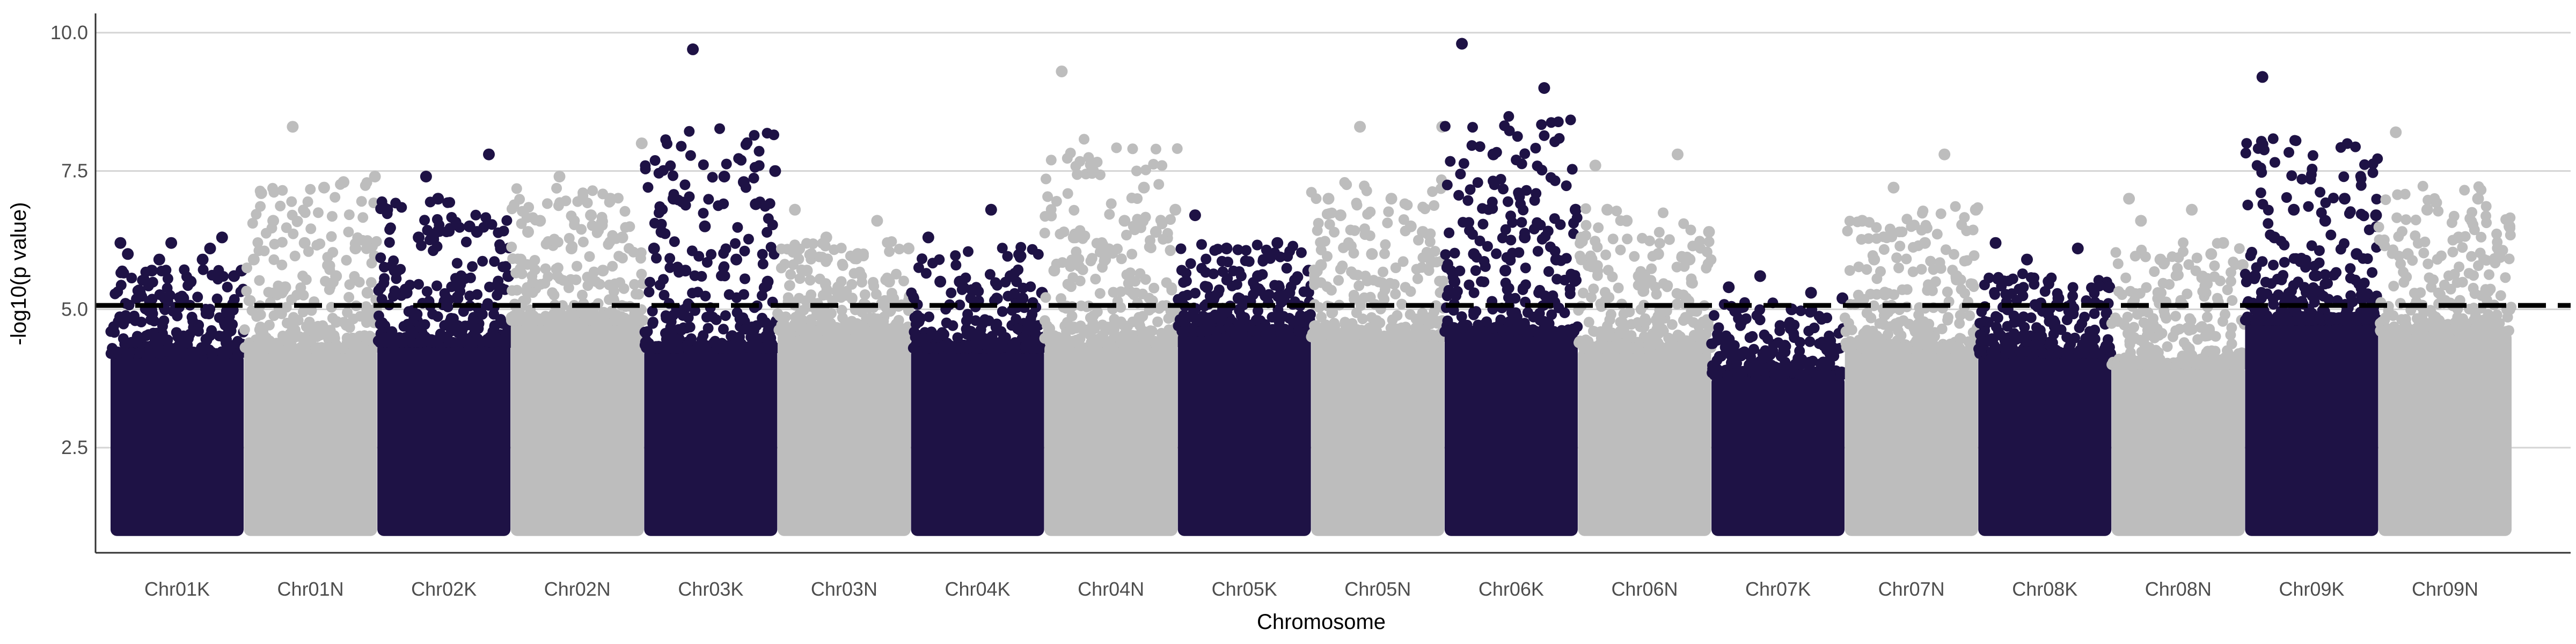 Image resolution: width=2576 pixels, height=644 pixels. Describe the element at coordinates (74, 309) in the screenshot. I see `y-tick-label: 5.0` at that location.